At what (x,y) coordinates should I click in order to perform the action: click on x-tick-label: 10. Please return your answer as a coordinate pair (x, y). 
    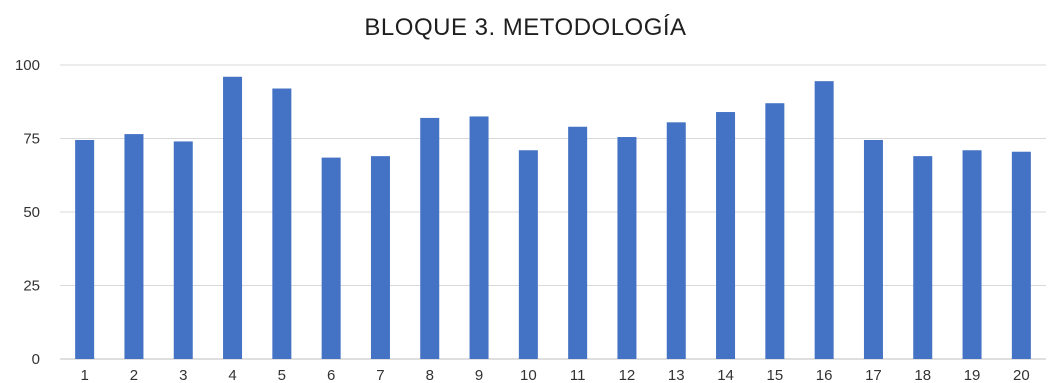
    Looking at the image, I should click on (528, 375).